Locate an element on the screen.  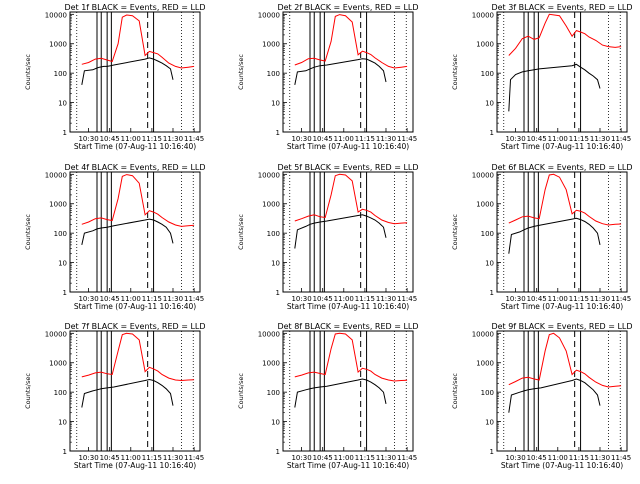
chart-title: Det 2f BLACK = Events, RED = LLD is located at coordinates (347, 7).